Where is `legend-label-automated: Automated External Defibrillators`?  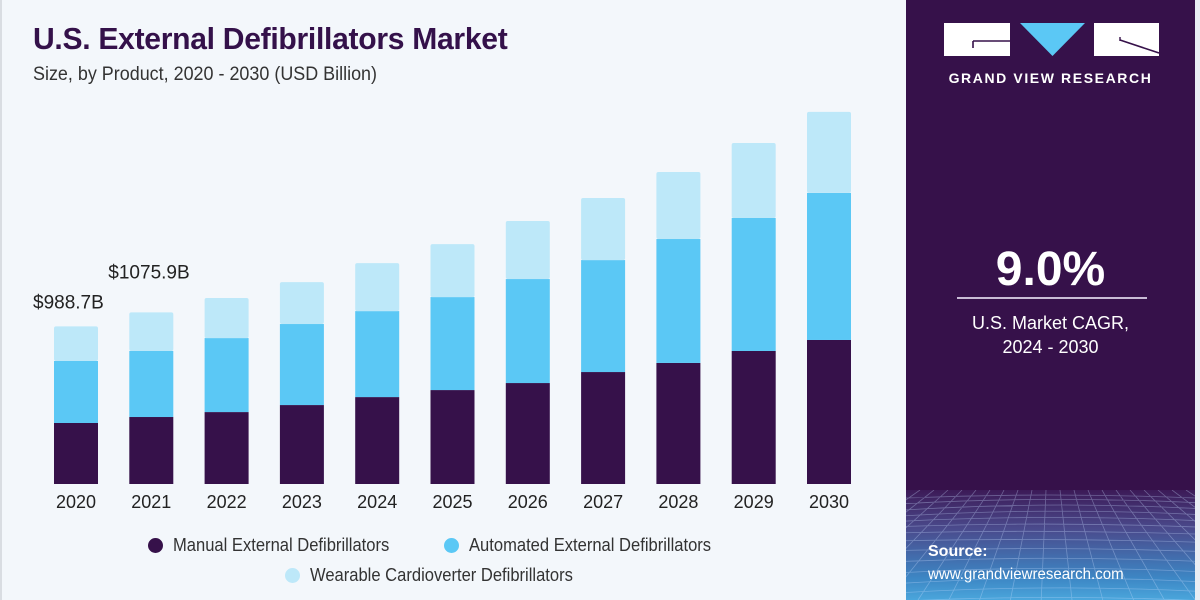 legend-label-automated: Automated External Defibrillators is located at coordinates (590, 544).